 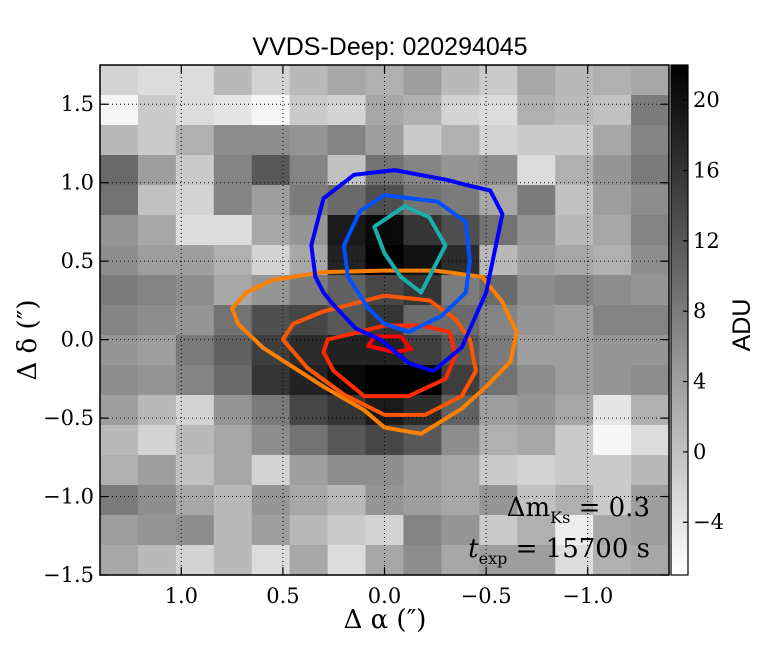 I want to click on contour-outer-blue, so click(x=407, y=270).